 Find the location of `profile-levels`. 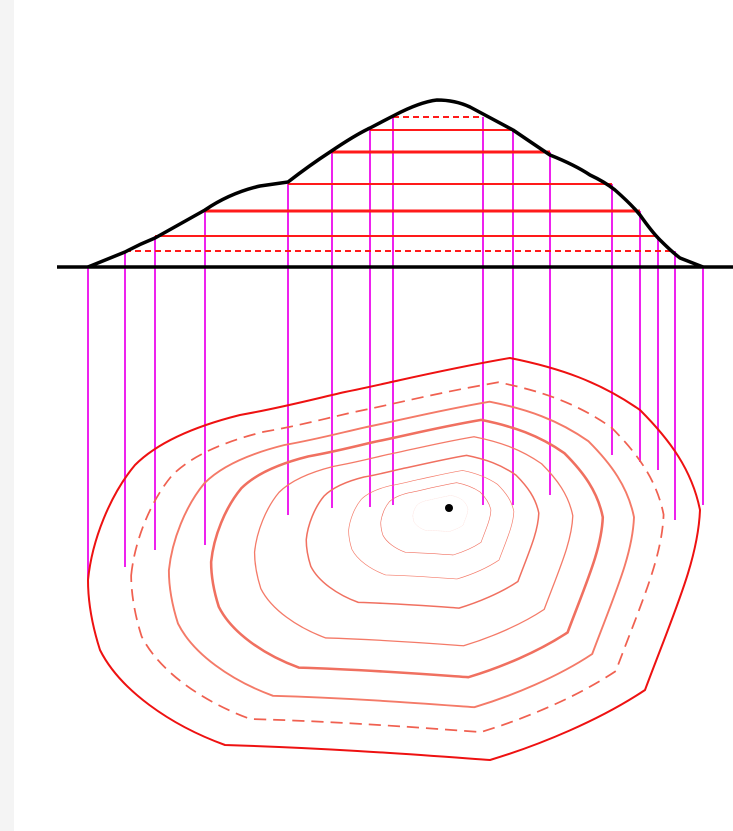

profile-levels is located at coordinates (400, 184).